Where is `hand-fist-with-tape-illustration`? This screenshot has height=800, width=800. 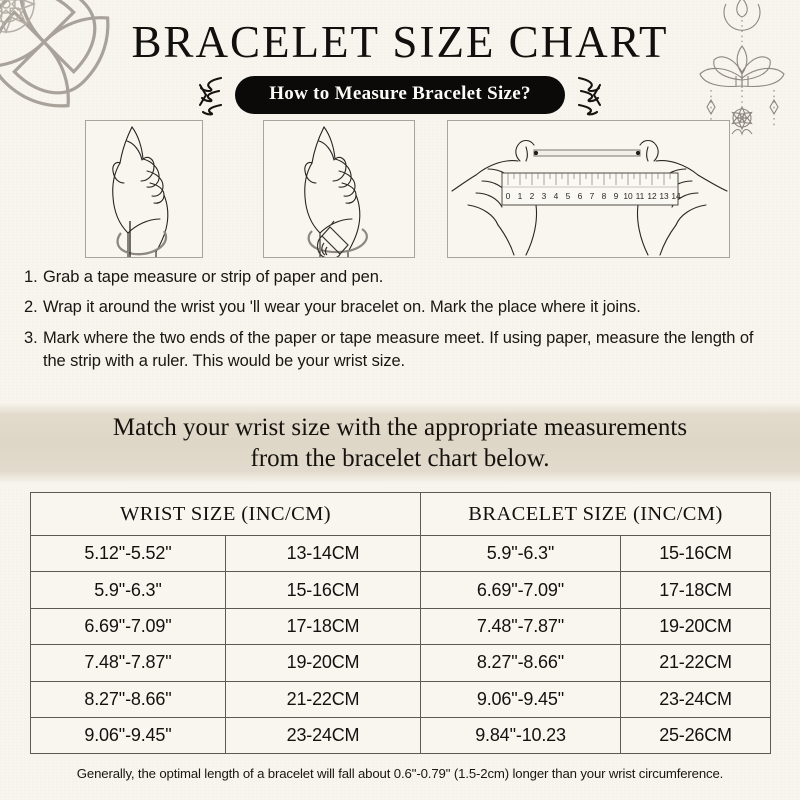 hand-fist-with-tape-illustration is located at coordinates (140, 191).